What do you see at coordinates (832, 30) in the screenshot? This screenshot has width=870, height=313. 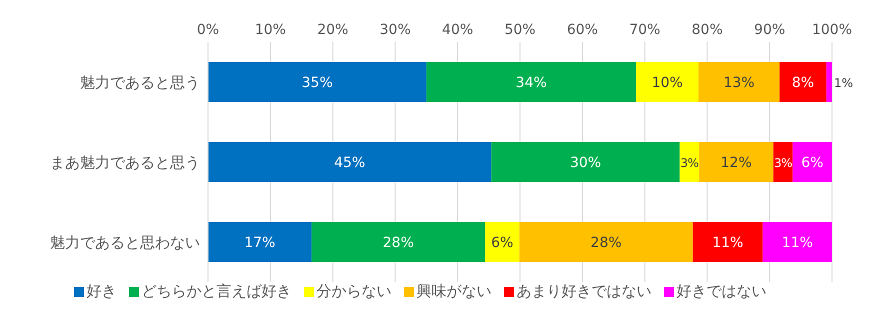 I see `x-tick-label: 100%` at bounding box center [832, 30].